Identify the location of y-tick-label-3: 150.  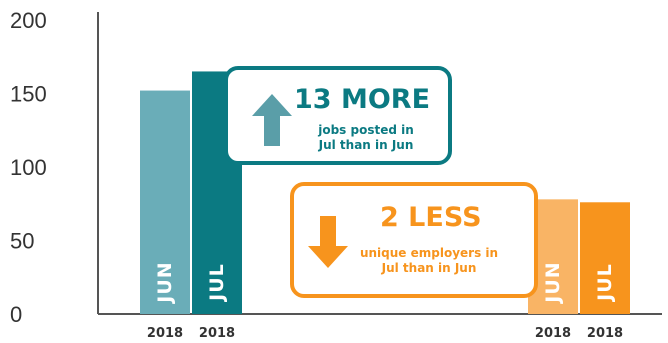
(28, 94).